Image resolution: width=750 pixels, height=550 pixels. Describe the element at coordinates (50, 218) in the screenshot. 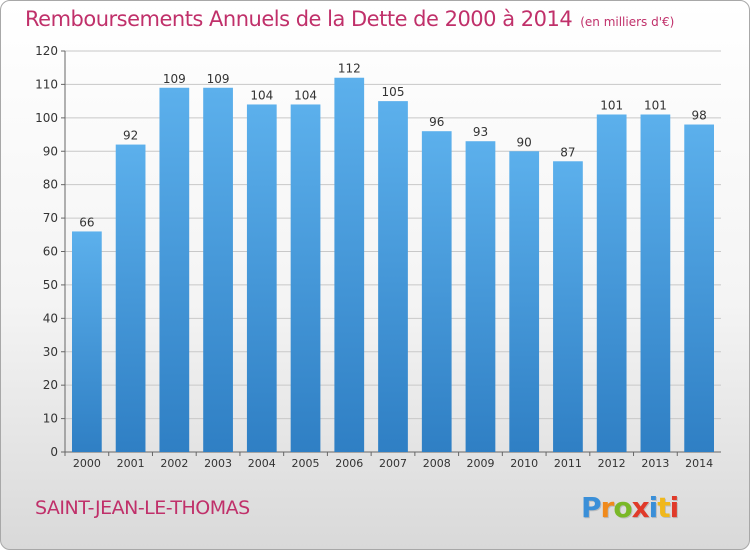

I see `y-tick-label: 70` at that location.